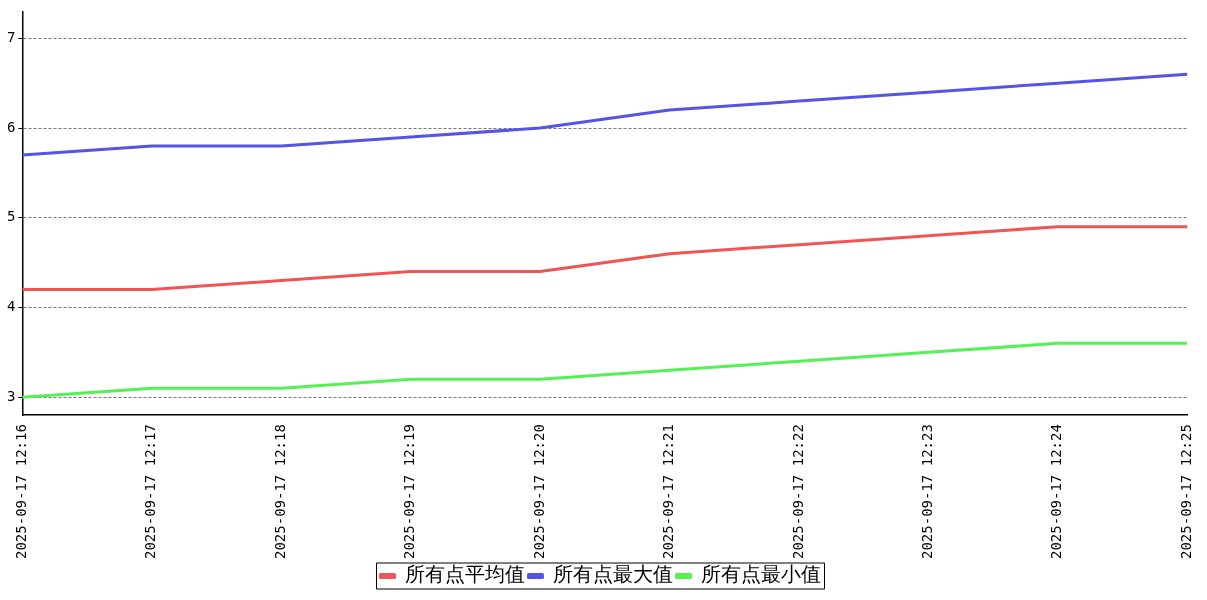  What do you see at coordinates (1056, 491) in the screenshot?
I see `x-tick-label: 2025-09-17 12:24` at bounding box center [1056, 491].